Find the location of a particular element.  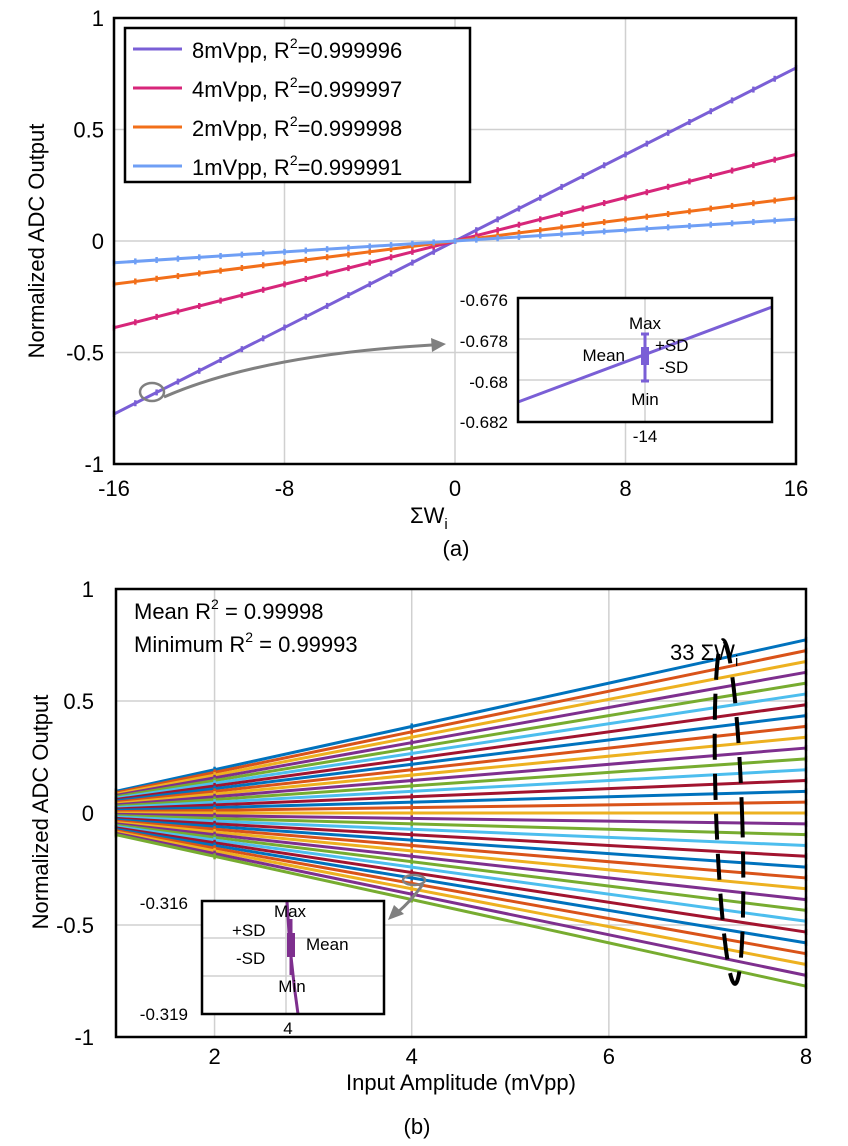

panel-a-xtick-label: 8 is located at coordinates (625, 488).